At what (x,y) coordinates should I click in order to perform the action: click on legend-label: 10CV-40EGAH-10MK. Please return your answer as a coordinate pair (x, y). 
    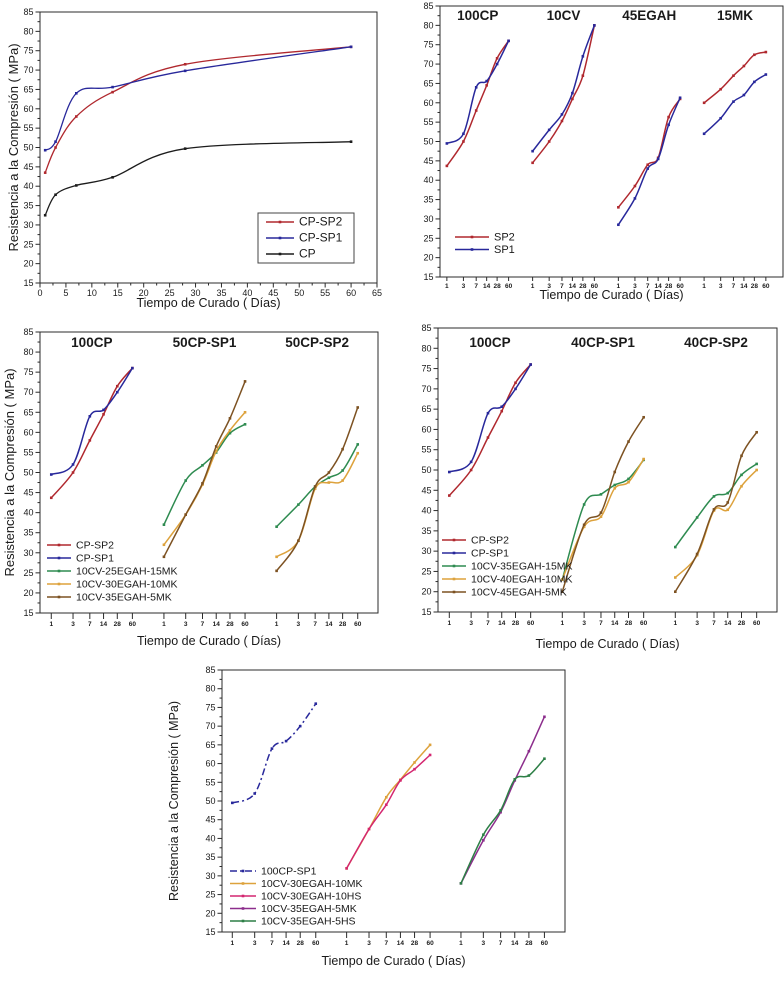
    Looking at the image, I should click on (522, 580).